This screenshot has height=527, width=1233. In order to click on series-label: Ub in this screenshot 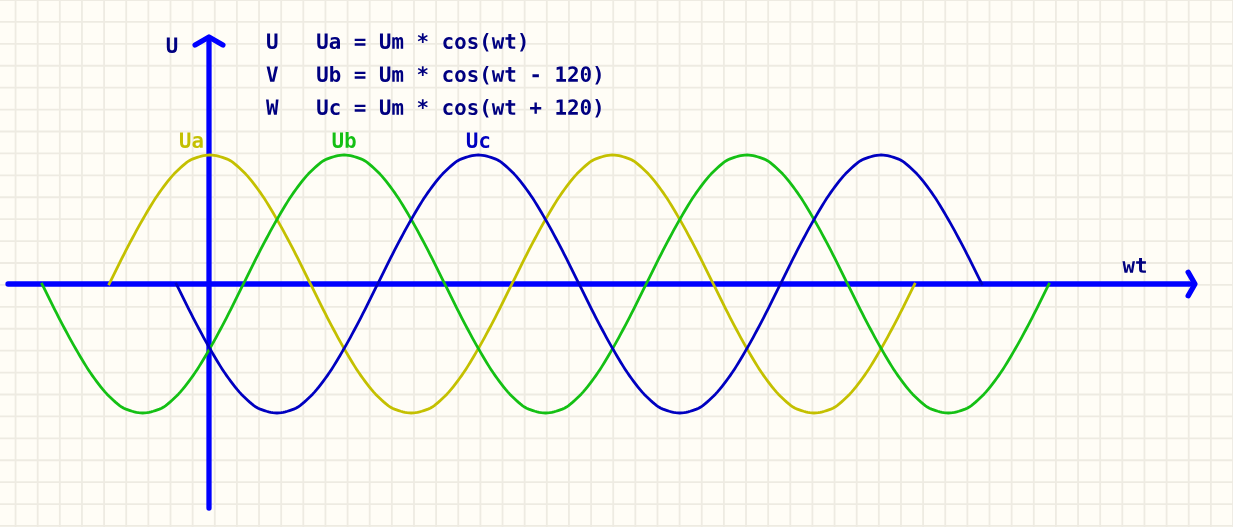, I will do `click(344, 140)`.